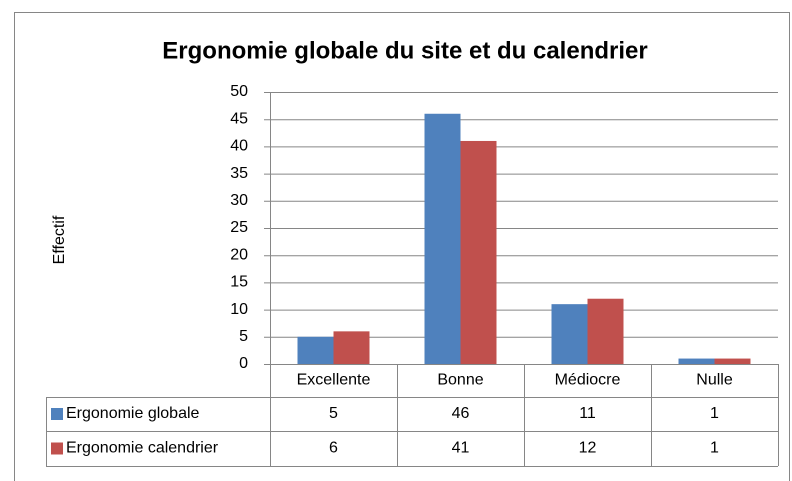 This screenshot has width=792, height=481. I want to click on legend-label: Ergonomie calendrier, so click(142, 448).